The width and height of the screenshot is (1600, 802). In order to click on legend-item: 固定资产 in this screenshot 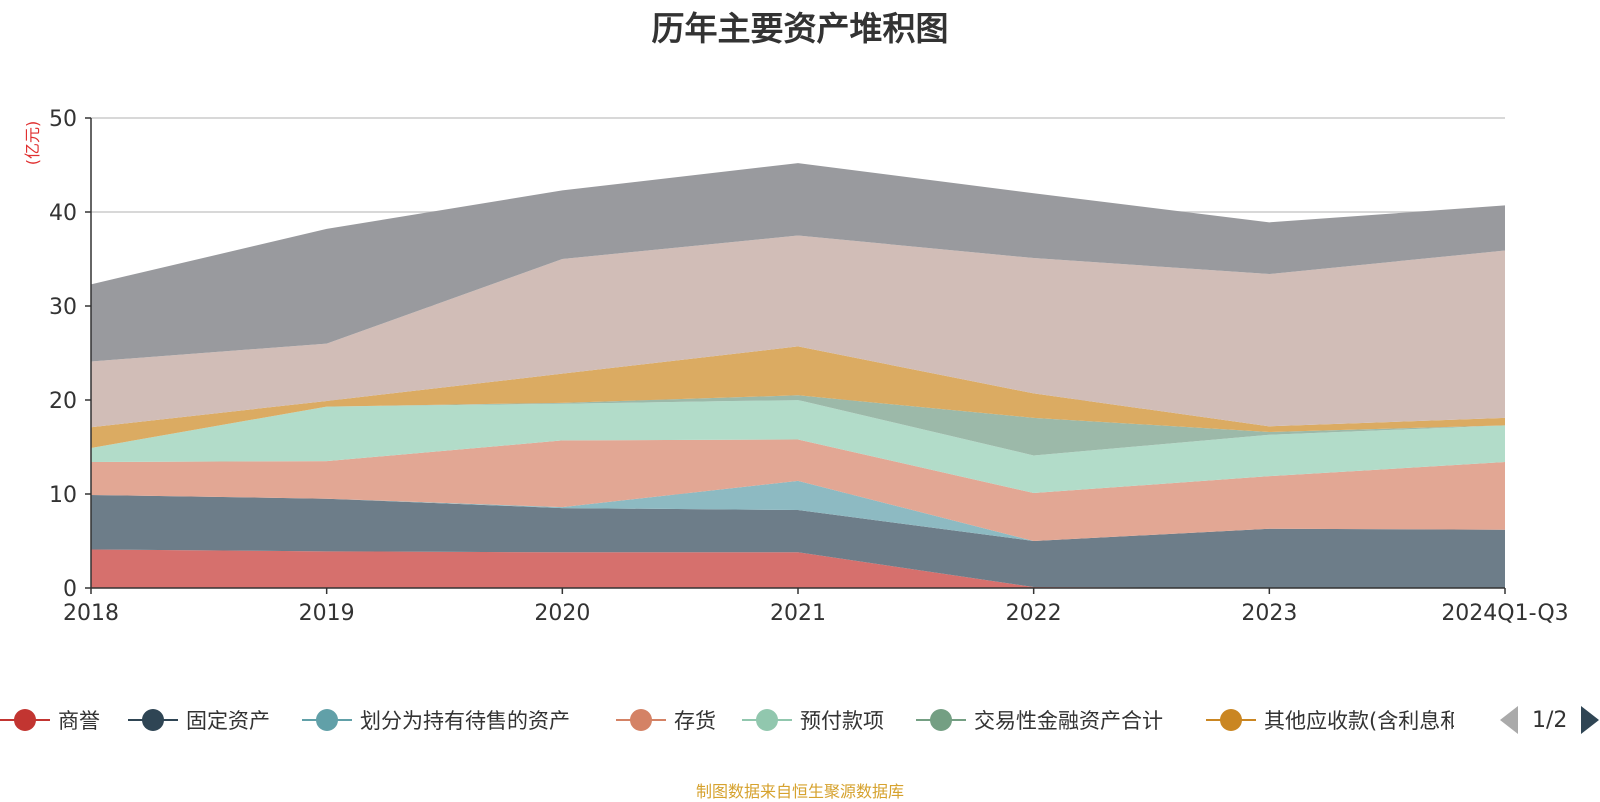, I will do `click(199, 720)`.